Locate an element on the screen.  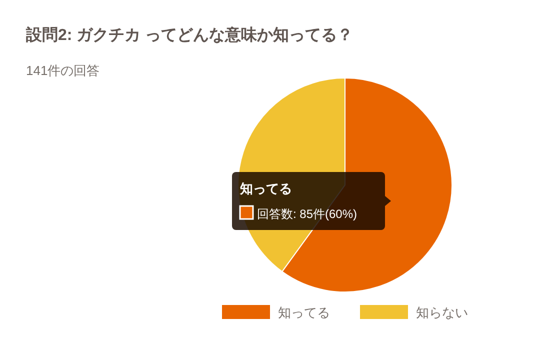
text: 141件の回答 is located at coordinates (63, 70).